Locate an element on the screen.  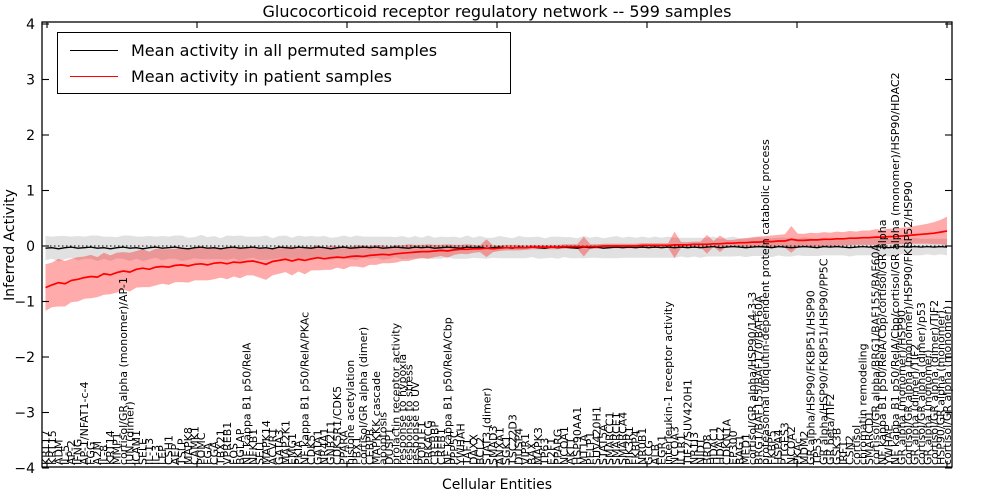
x-tick-label: NF kappa B1 p50/RelA is located at coordinates (246, 403).